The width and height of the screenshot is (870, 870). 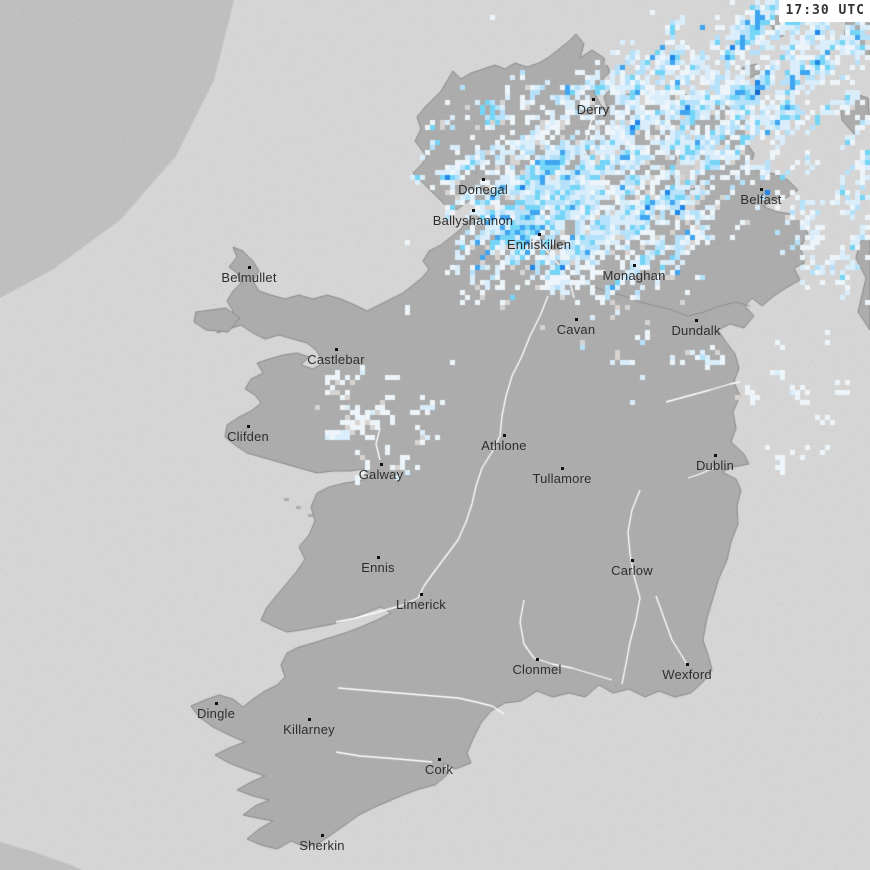 What do you see at coordinates (696, 330) in the screenshot?
I see `city-label: Dundalk` at bounding box center [696, 330].